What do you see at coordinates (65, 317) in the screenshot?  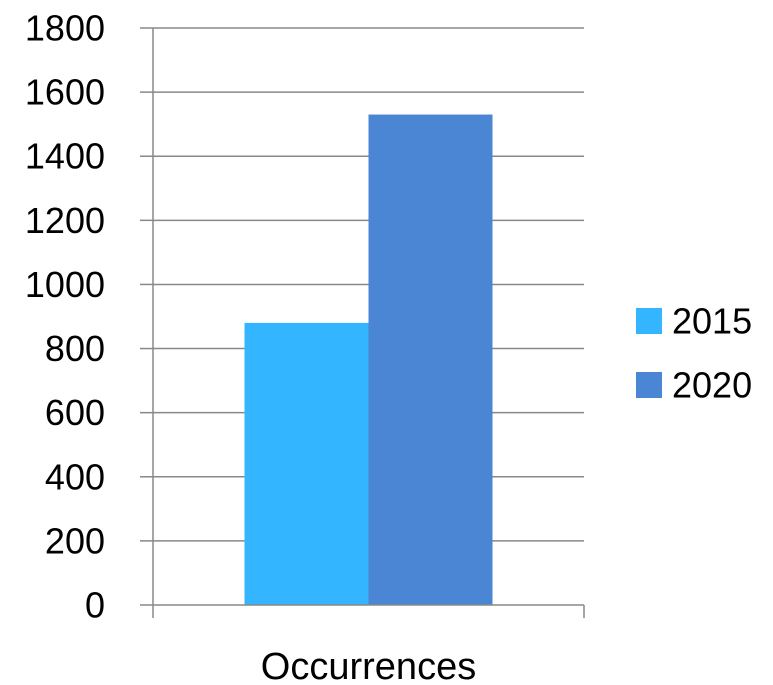 I see `y-tick-labels: 0 200 400 600 800 1000 1200 1400 1600 1800` at bounding box center [65, 317].